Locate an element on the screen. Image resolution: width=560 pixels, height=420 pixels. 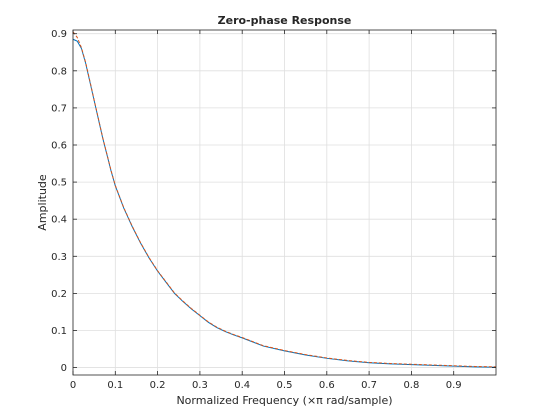
y-tick-label: 0 is located at coordinates (64, 368).